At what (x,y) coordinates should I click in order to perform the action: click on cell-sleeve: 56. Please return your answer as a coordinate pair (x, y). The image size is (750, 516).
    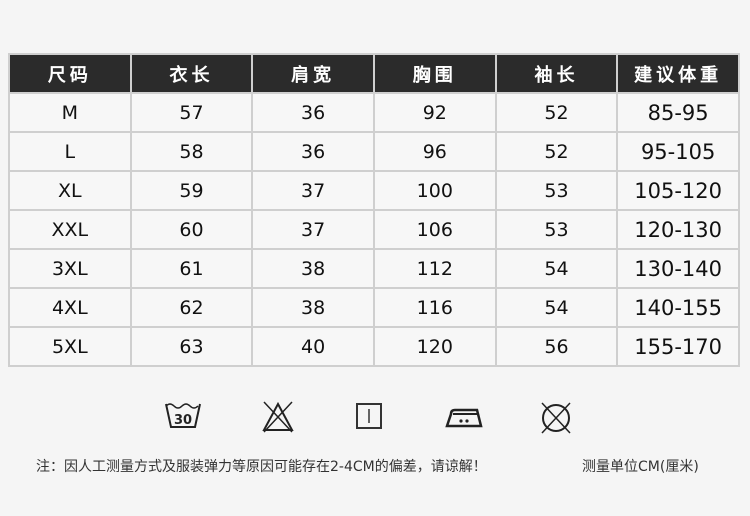
    Looking at the image, I should click on (556, 346).